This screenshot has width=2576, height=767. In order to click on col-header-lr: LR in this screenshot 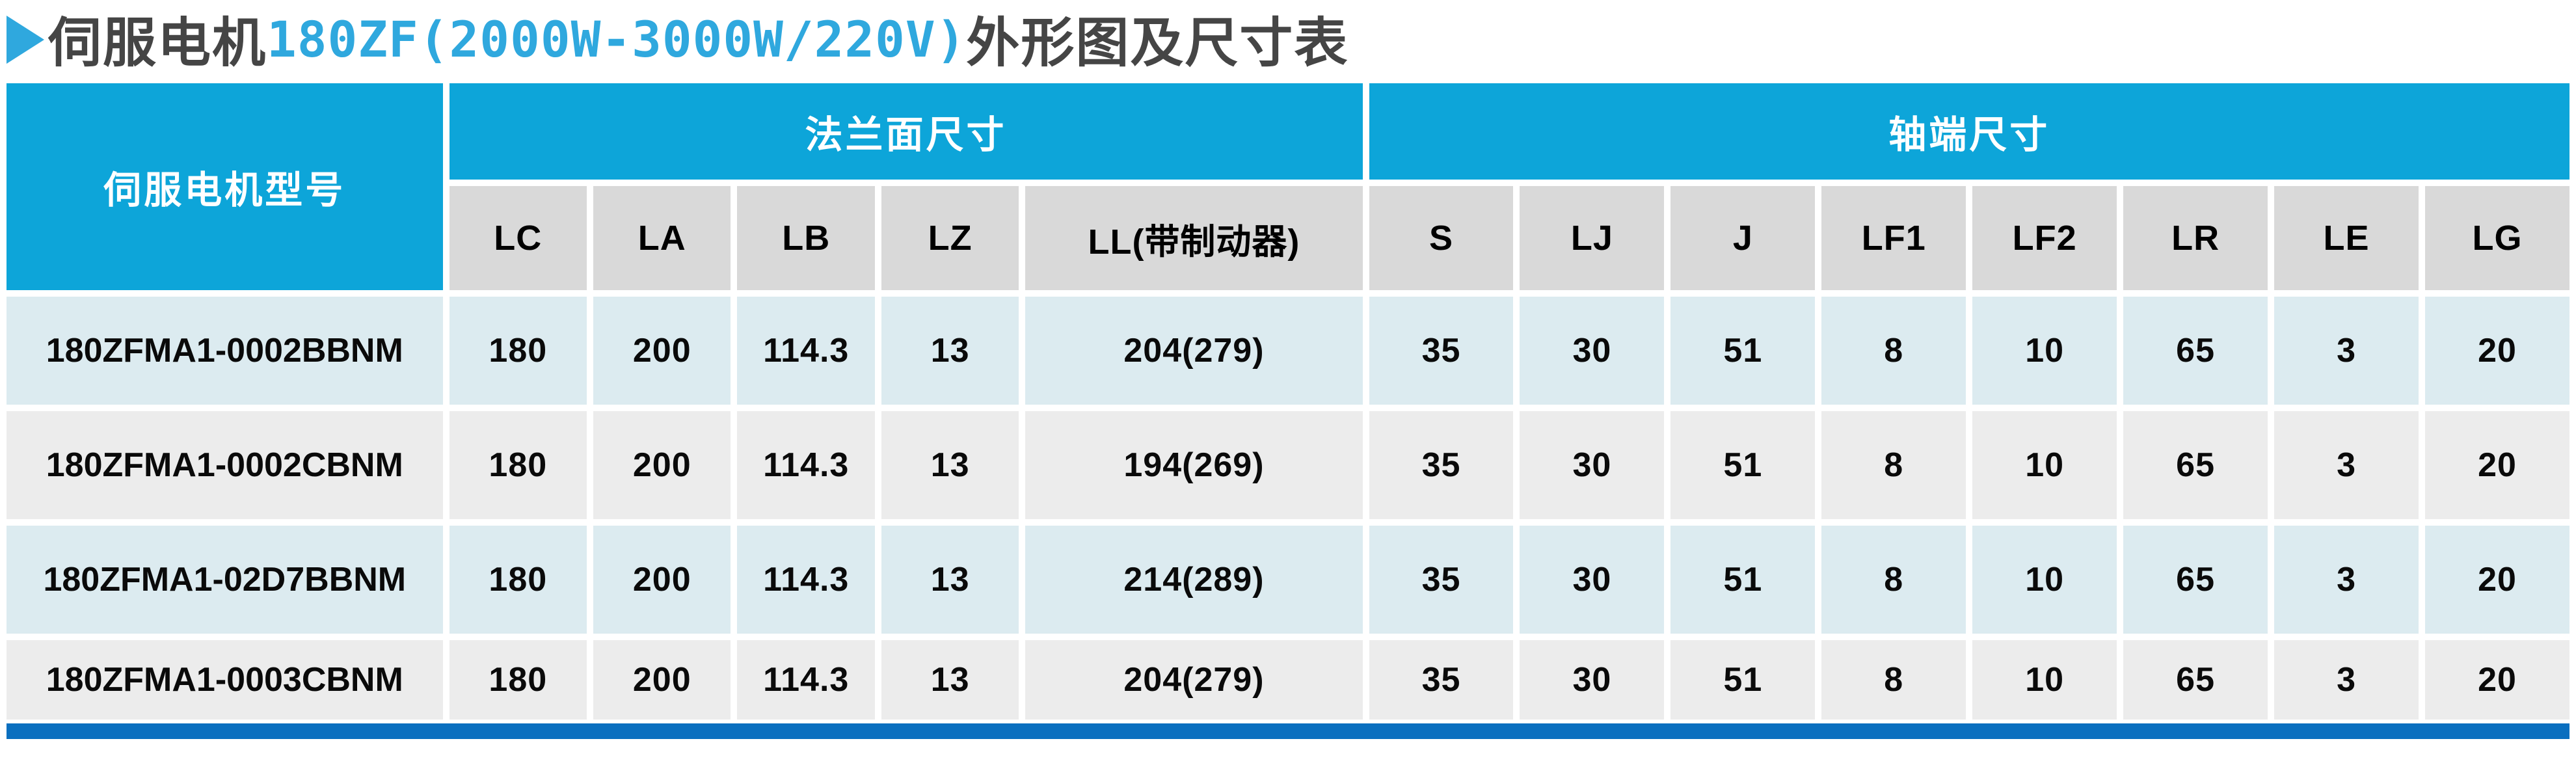, I will do `click(2195, 238)`.